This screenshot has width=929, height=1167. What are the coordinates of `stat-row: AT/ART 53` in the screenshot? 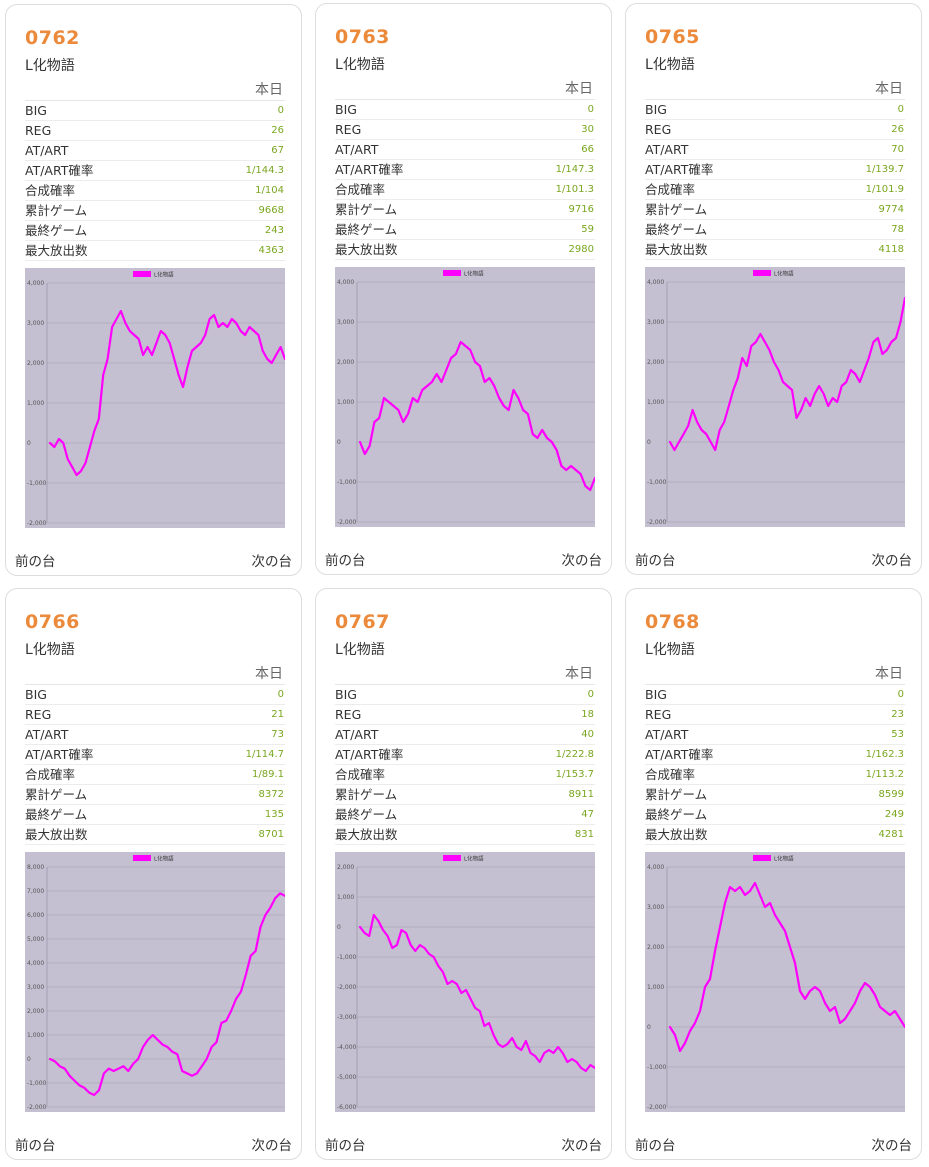 It's located at (775, 735).